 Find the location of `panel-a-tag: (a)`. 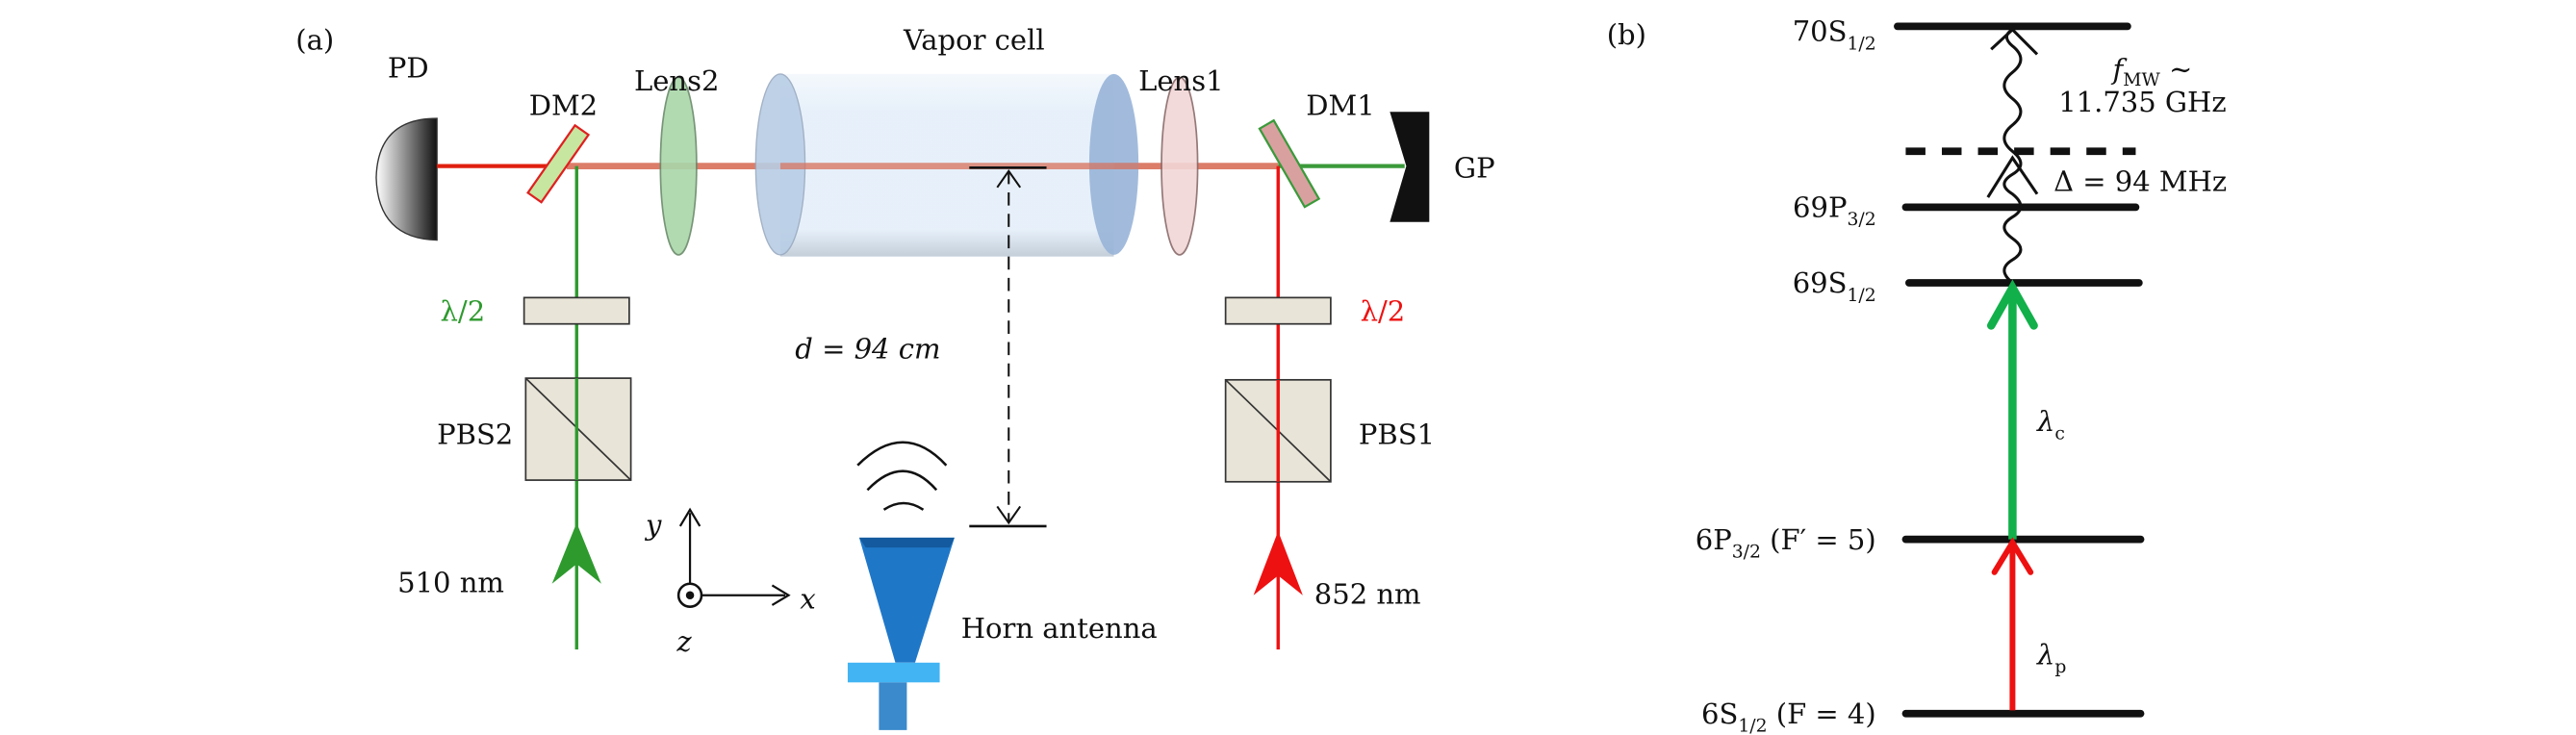

panel-a-tag: (a) is located at coordinates (314, 39).